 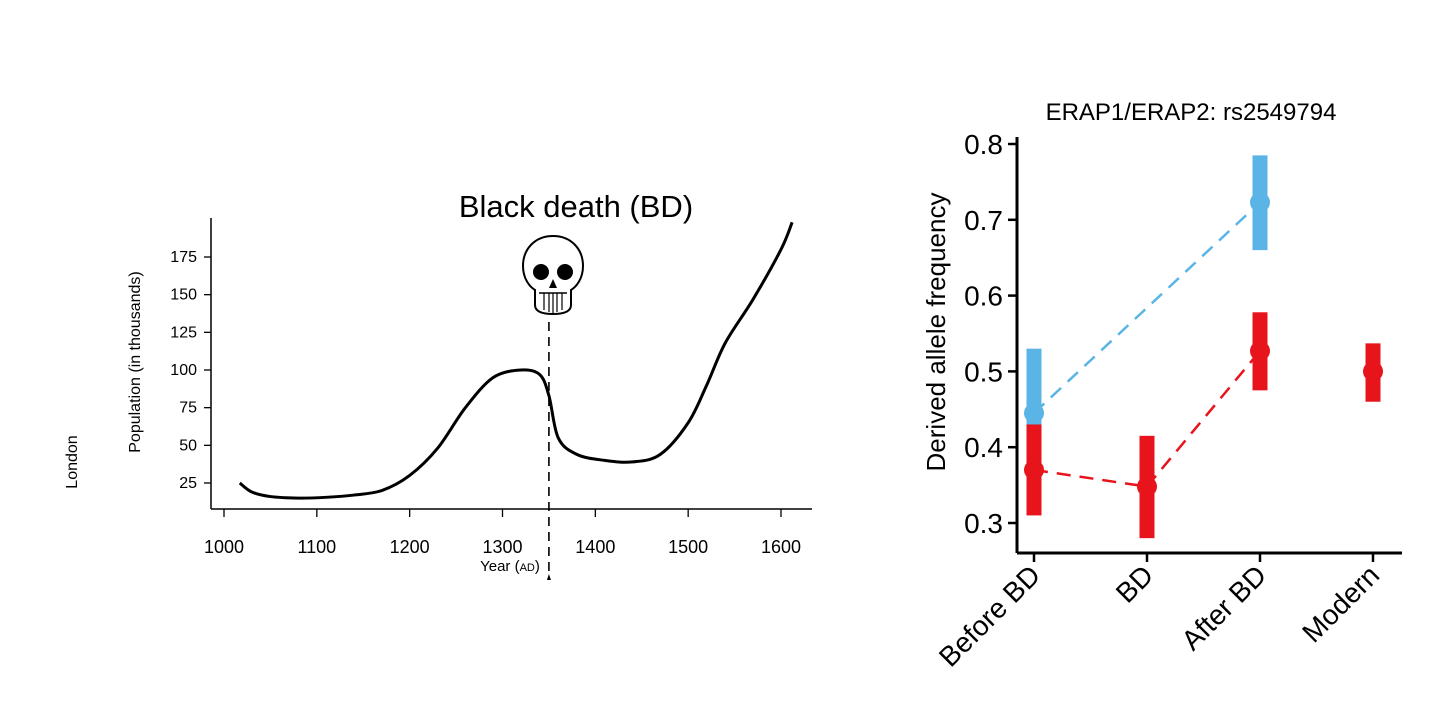 What do you see at coordinates (983, 220) in the screenshot?
I see `allele-y-tick-label: 0.7` at bounding box center [983, 220].